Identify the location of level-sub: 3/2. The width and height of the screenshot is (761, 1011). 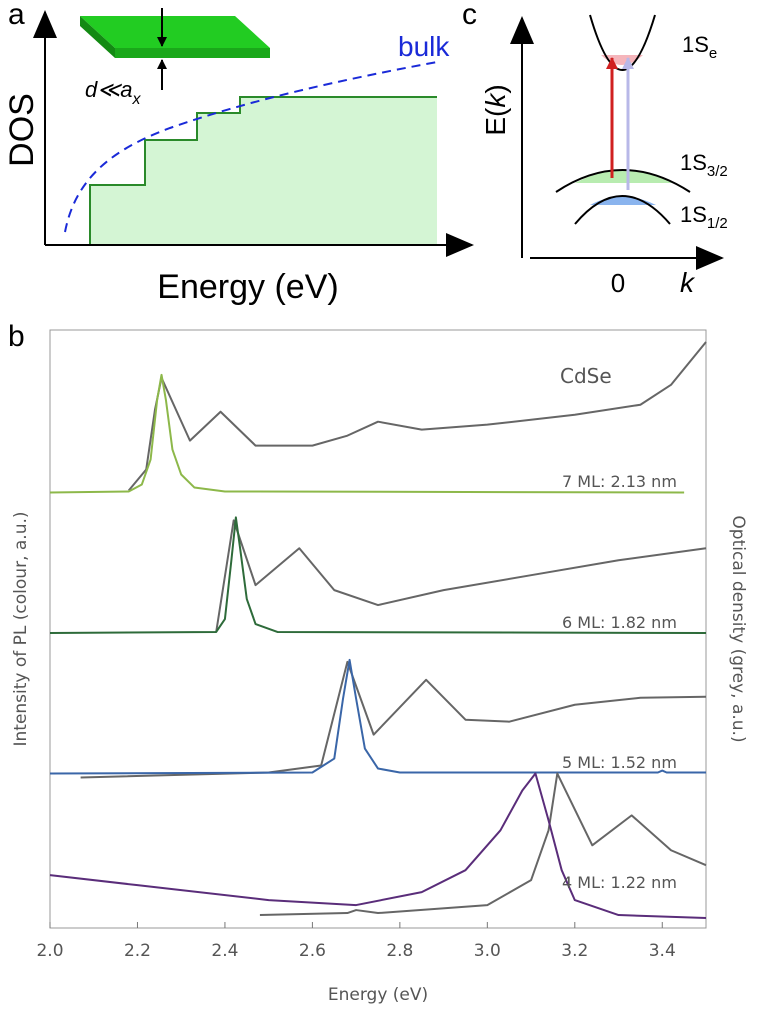
(717, 171).